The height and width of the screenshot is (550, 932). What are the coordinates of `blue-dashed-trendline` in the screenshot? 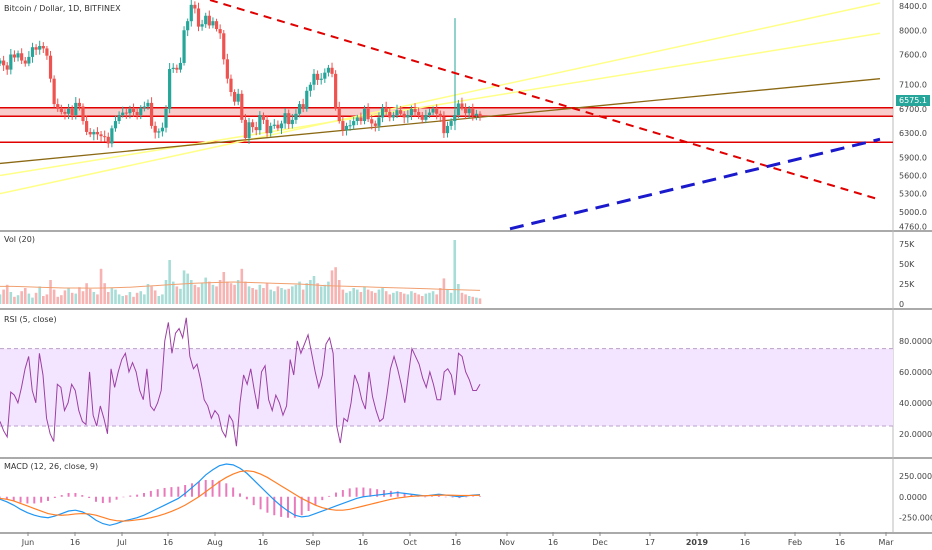 It's located at (695, 184).